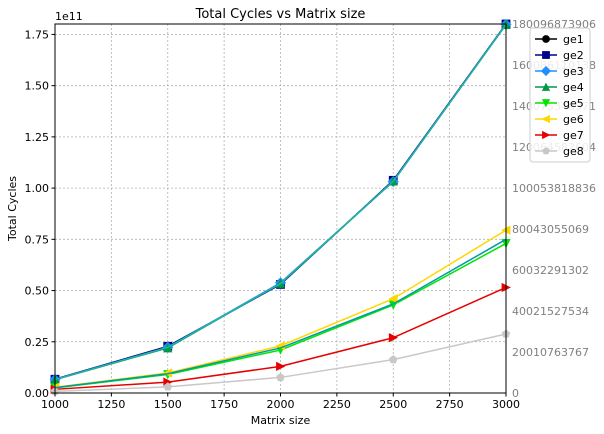 This screenshot has width=604, height=434. I want to click on legend-label: ge5, so click(573, 103).